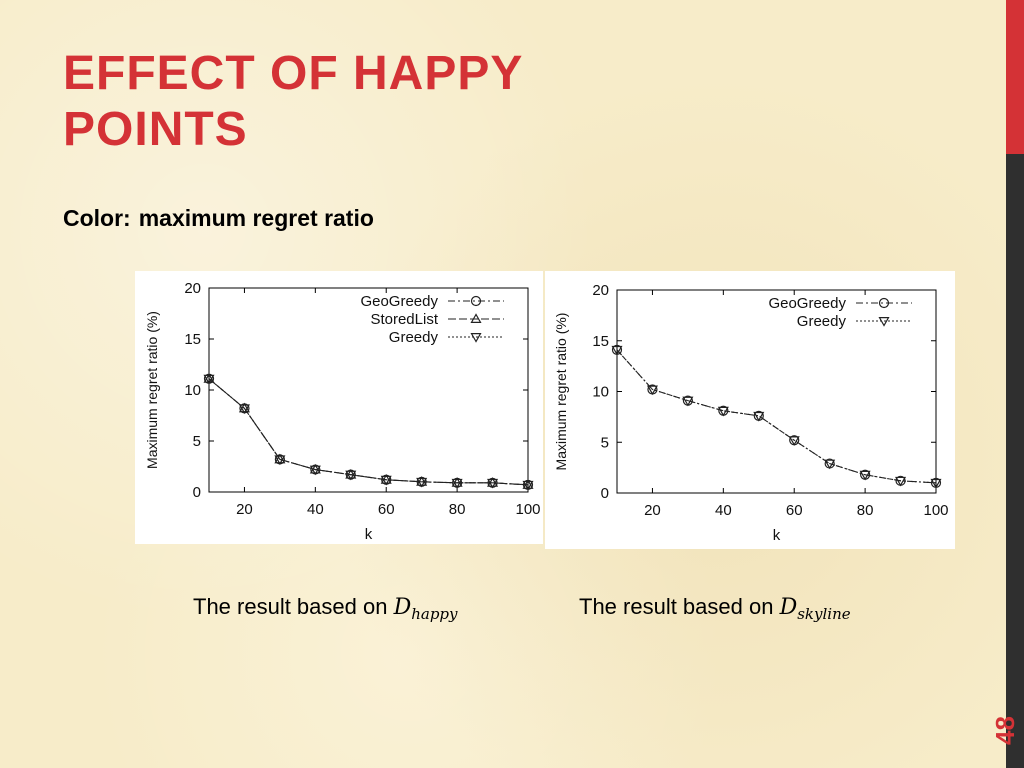  I want to click on caption-skyline-text: The result based on, so click(679, 606).